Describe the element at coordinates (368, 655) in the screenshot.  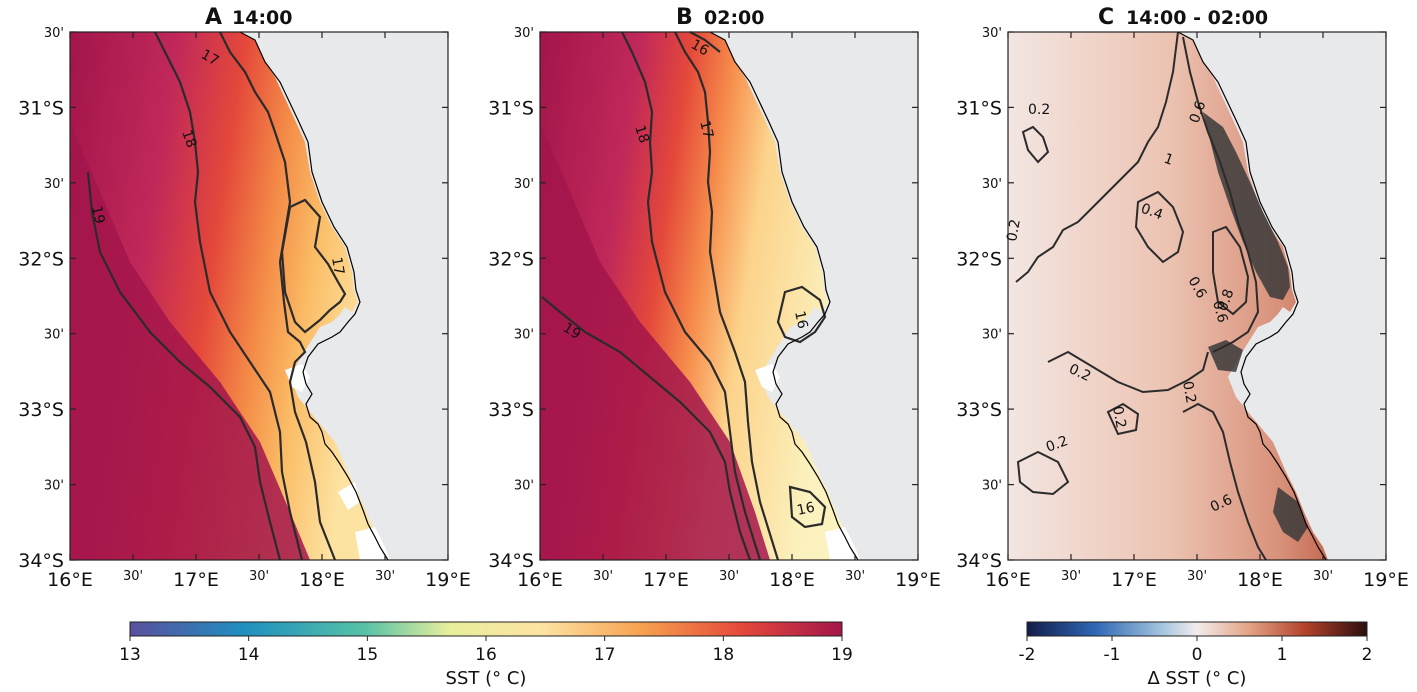
I see `colorbar-tick-label: 15` at that location.